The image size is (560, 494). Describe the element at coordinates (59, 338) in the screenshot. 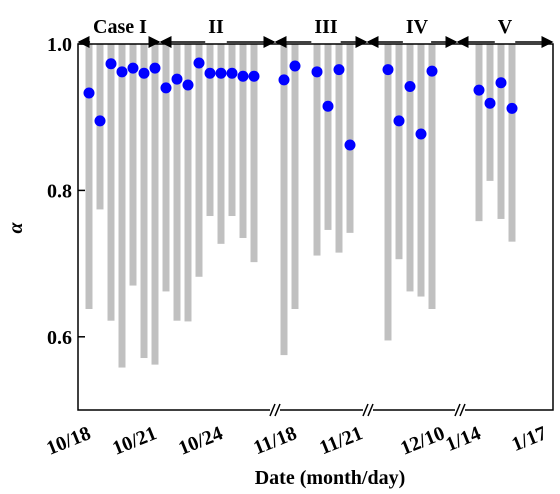

I see `y-tick-label: 0.6` at that location.